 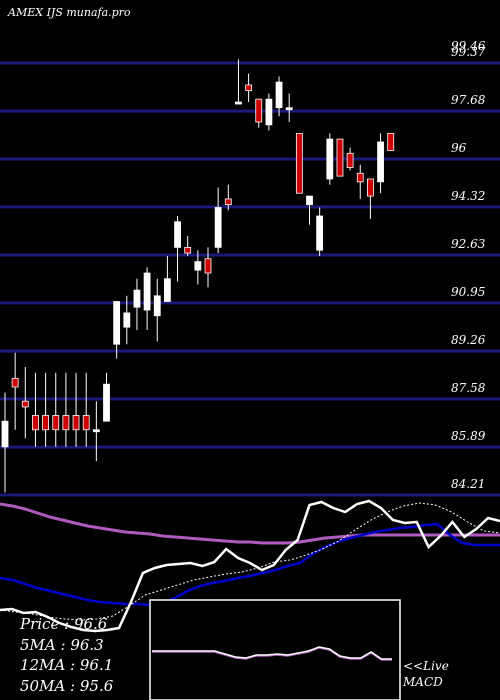 I want to click on price-tick-label: 89.26, so click(x=468, y=340).